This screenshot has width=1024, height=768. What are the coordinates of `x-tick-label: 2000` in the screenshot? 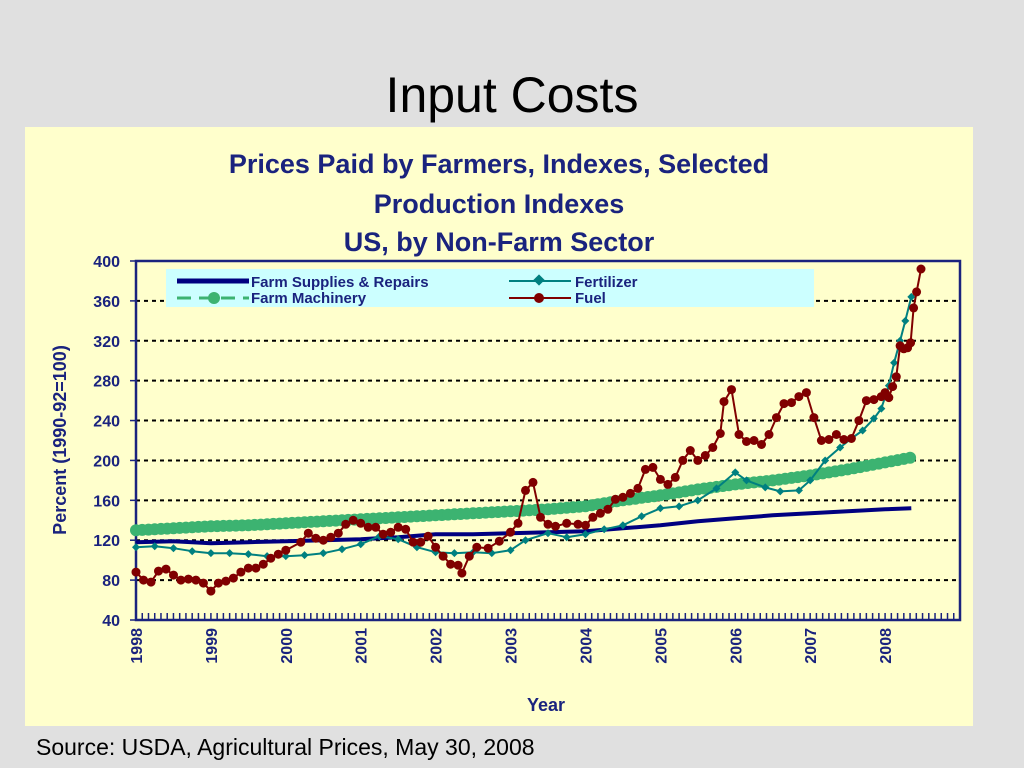 It's located at (287, 646).